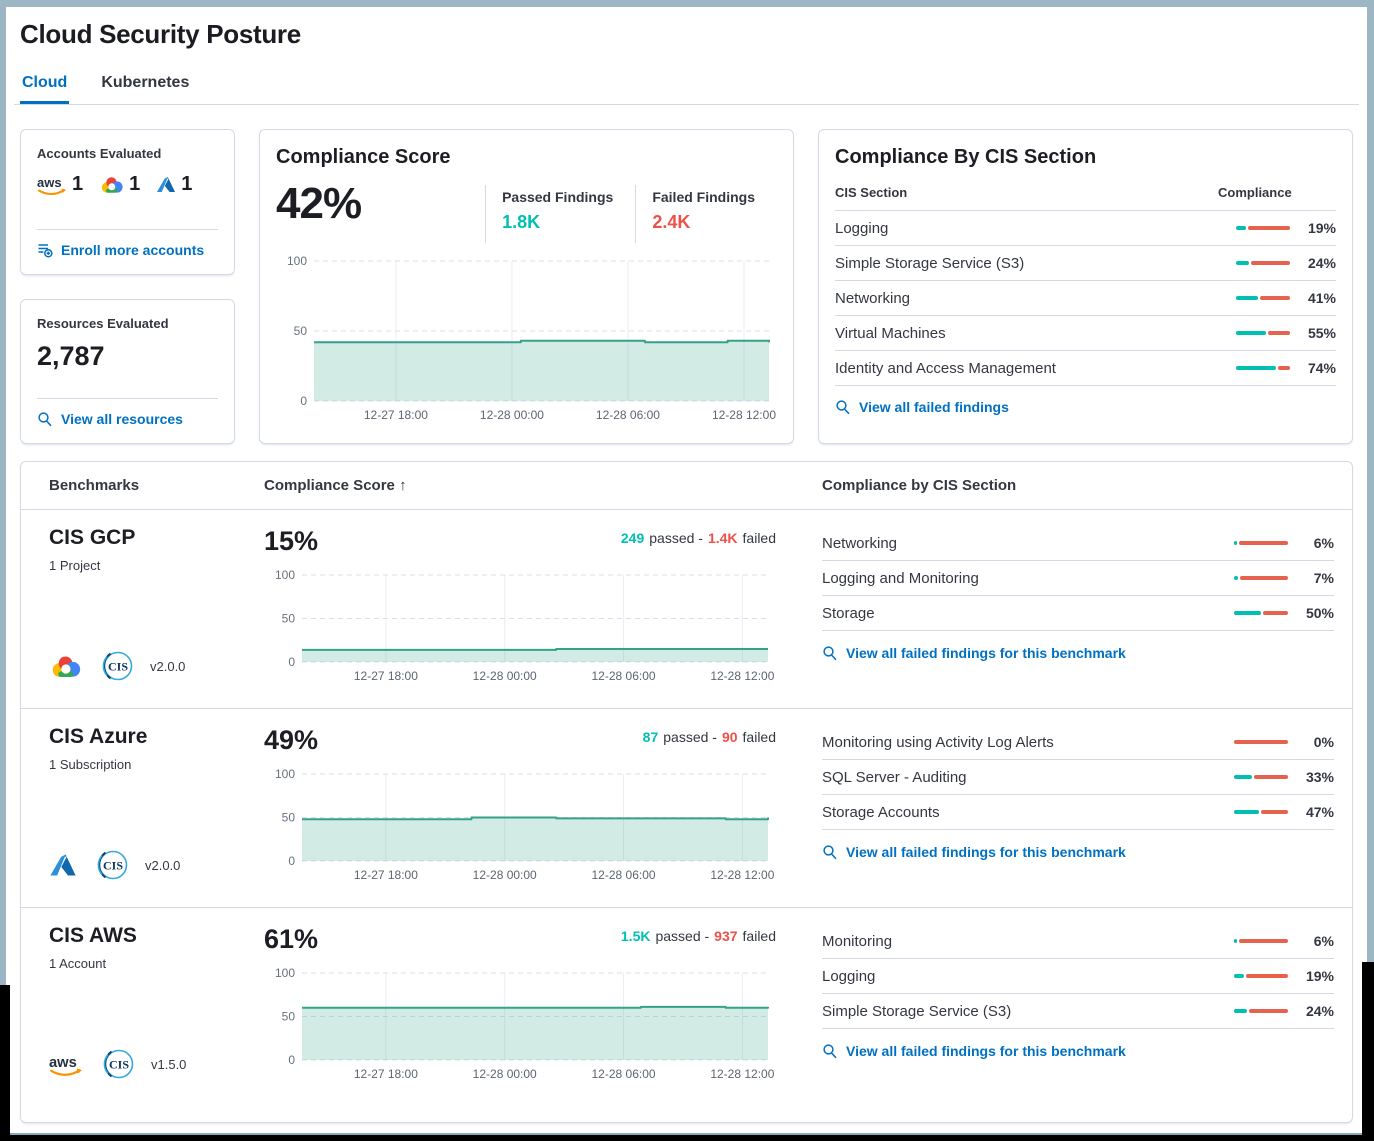 This screenshot has height=1141, width=1374. I want to click on benchmark-name: CIS Azure, so click(98, 736).